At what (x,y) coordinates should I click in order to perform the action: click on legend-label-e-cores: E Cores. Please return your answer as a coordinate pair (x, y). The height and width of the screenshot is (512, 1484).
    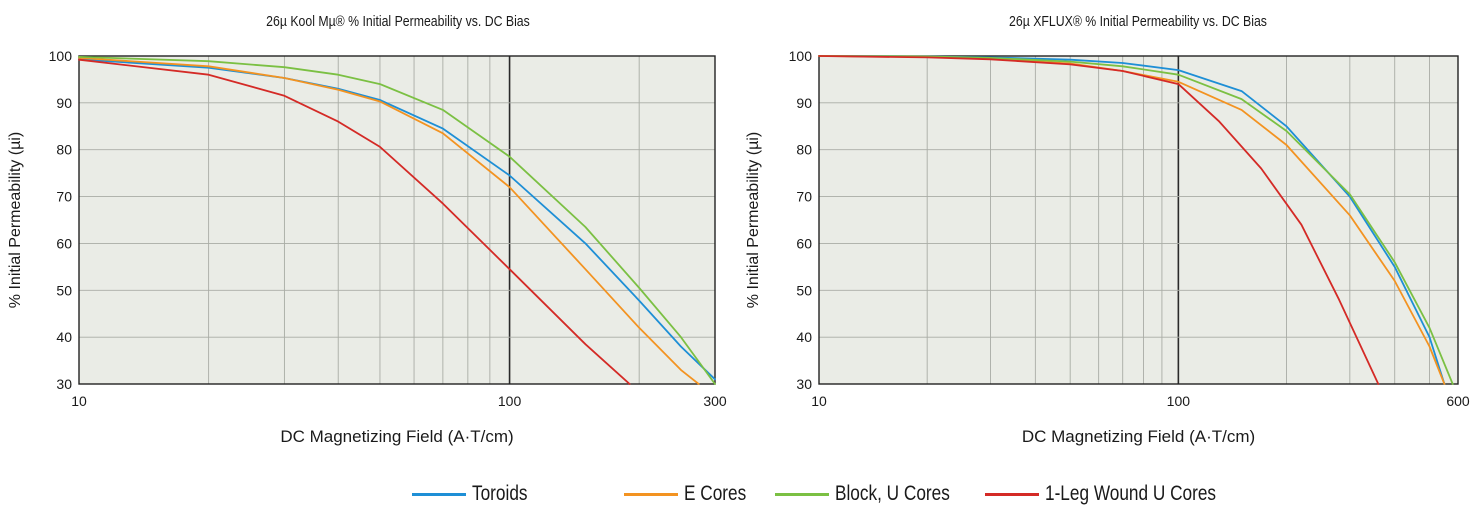
    Looking at the image, I should click on (715, 493).